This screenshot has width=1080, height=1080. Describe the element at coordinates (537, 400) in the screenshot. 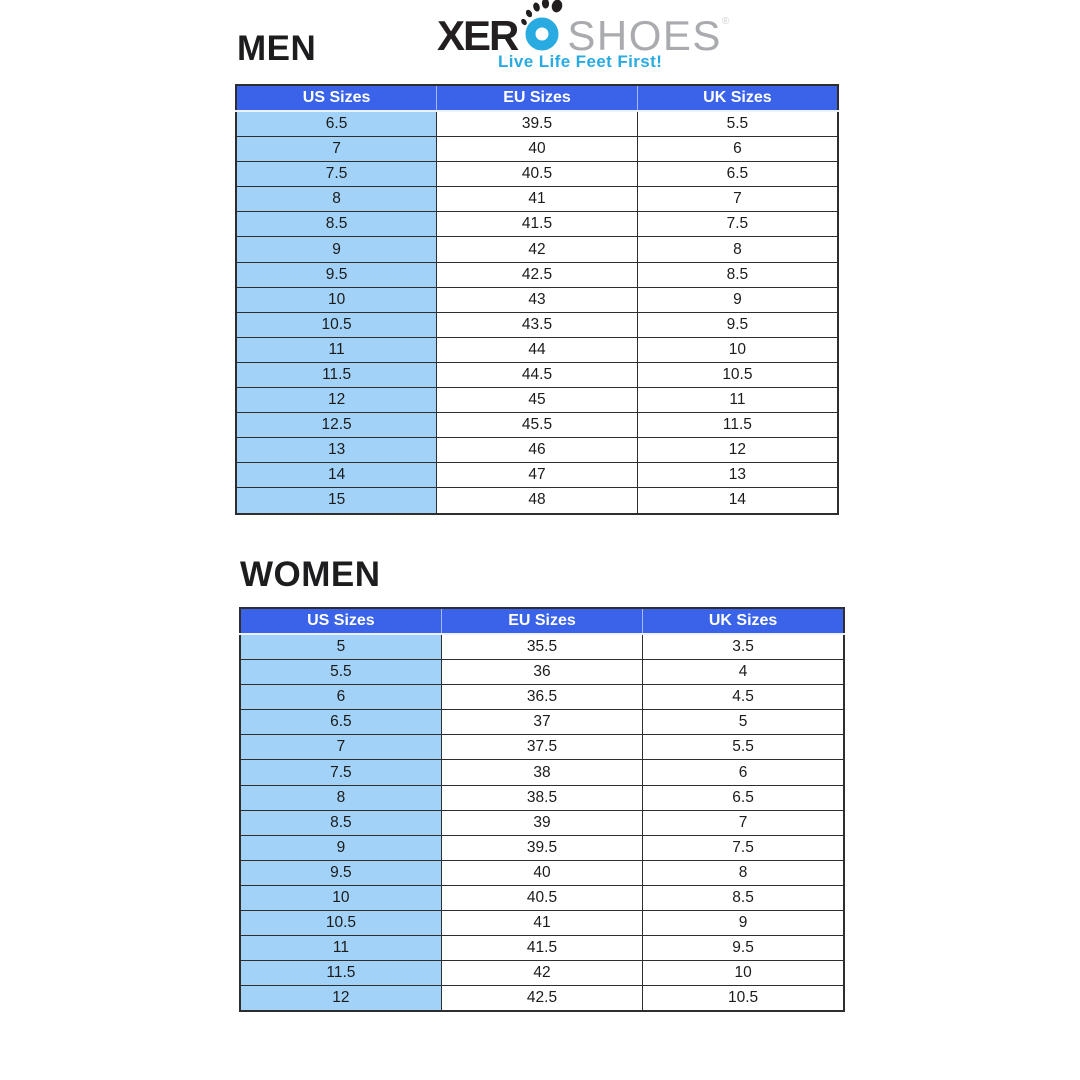

I see `eu-size-cell: 45` at that location.